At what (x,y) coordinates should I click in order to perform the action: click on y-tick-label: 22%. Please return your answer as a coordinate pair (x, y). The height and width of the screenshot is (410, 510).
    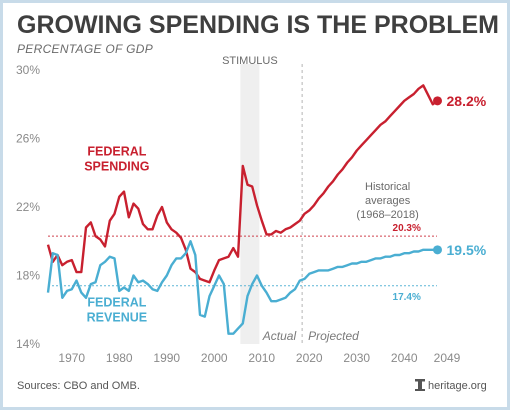
    Looking at the image, I should click on (28, 207).